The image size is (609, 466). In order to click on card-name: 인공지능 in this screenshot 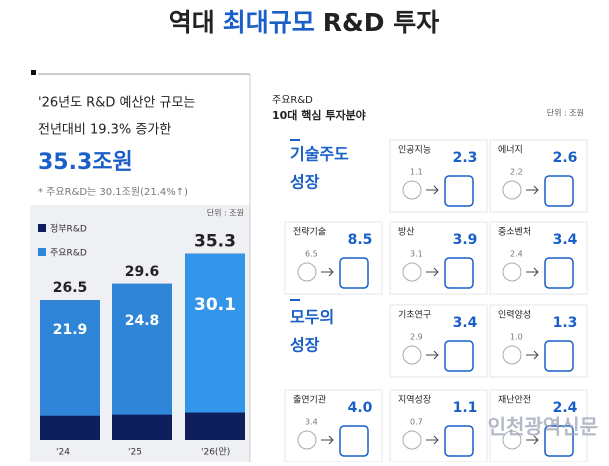, I will do `click(414, 150)`.